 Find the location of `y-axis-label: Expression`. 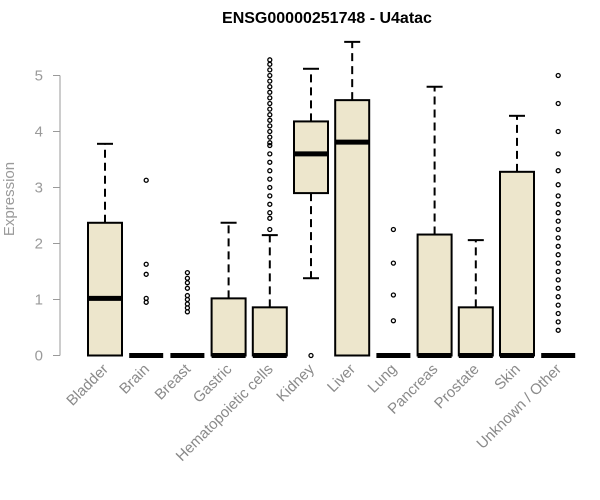

y-axis-label: Expression is located at coordinates (9, 199).